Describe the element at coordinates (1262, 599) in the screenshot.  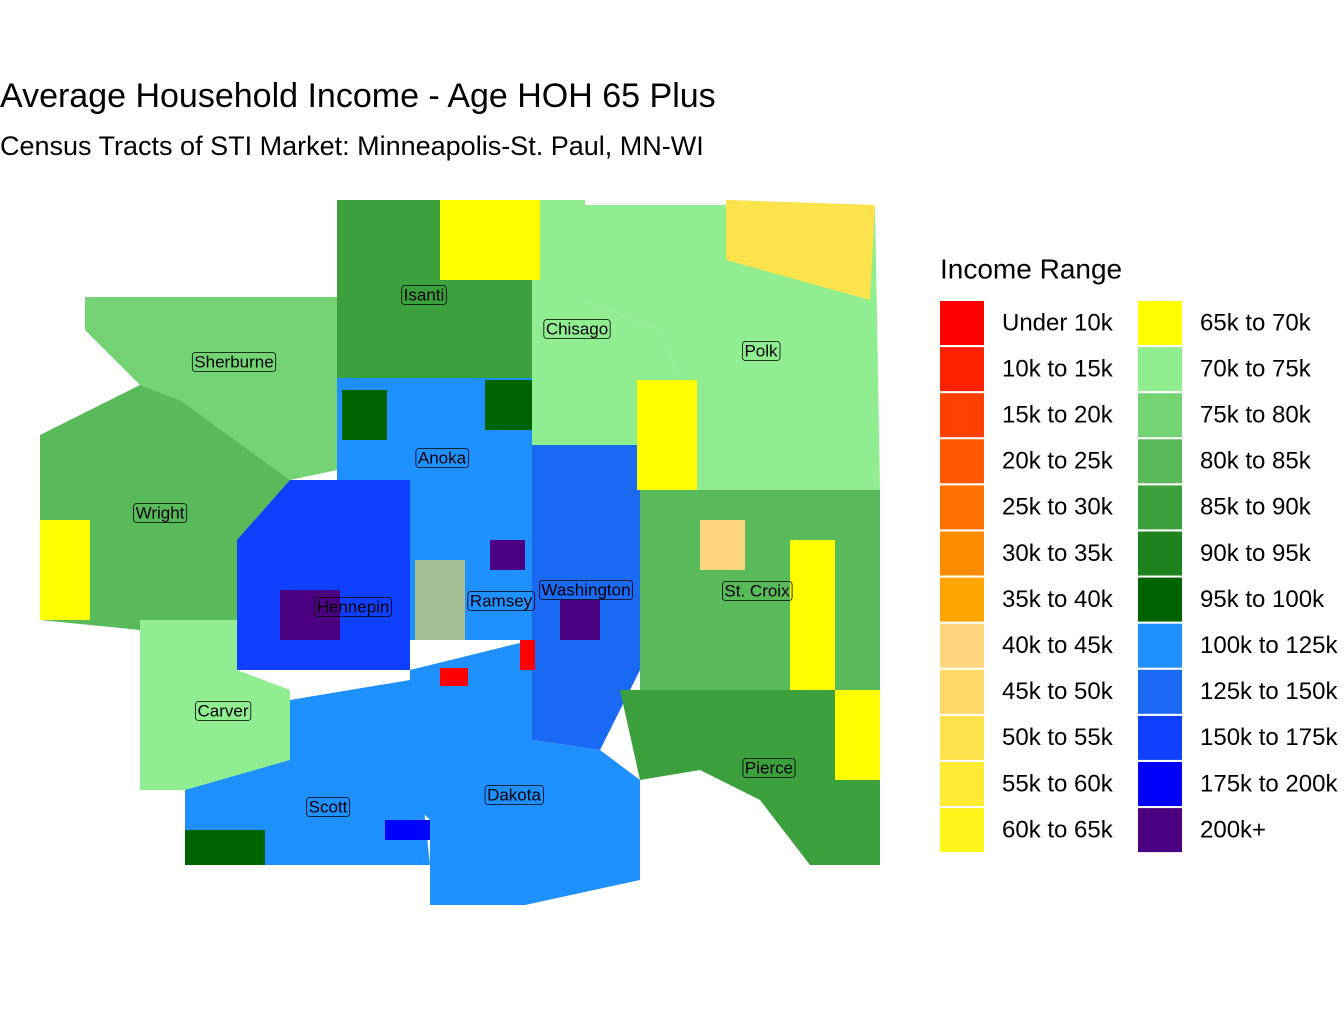
I see `legend-label: 95k to 100k` at that location.